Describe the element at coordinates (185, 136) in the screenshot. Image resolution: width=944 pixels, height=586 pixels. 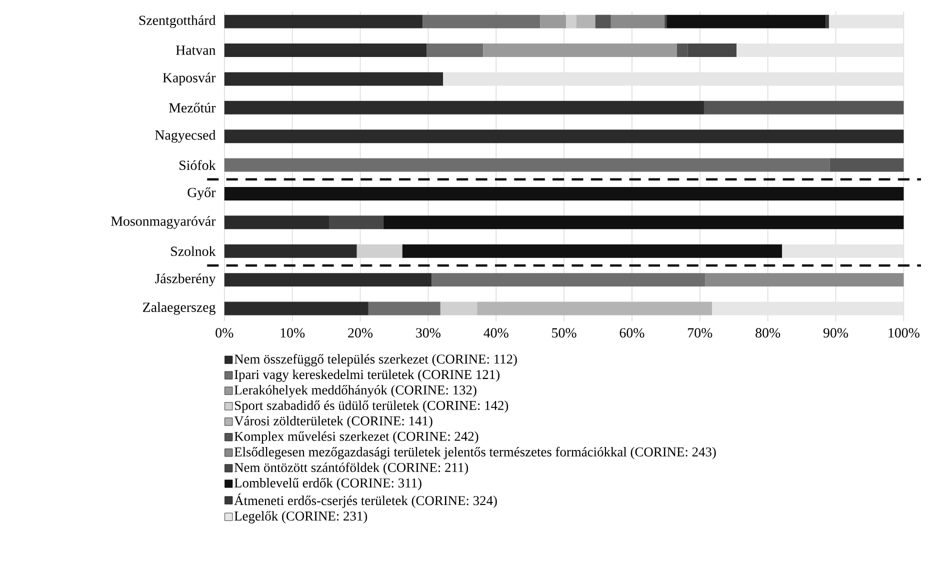
I see `y-tick-label: Nagyecsed` at that location.